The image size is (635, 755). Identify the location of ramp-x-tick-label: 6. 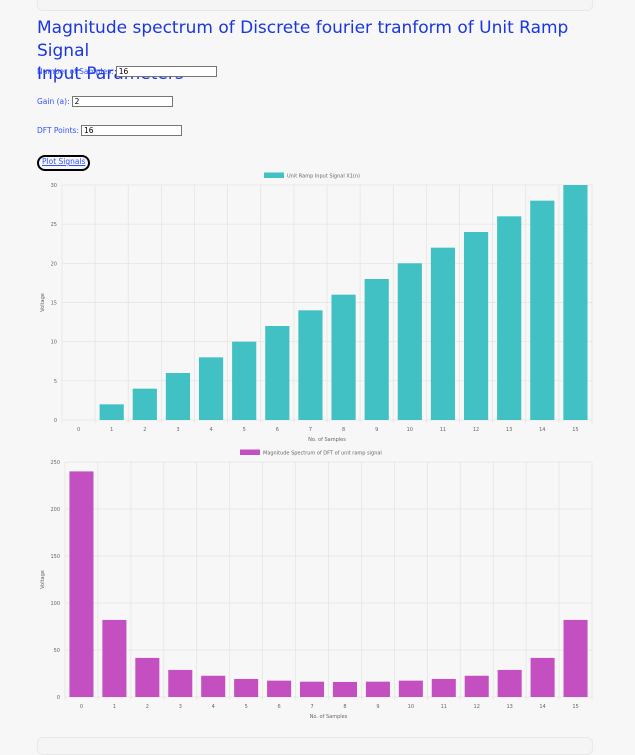
(277, 430).